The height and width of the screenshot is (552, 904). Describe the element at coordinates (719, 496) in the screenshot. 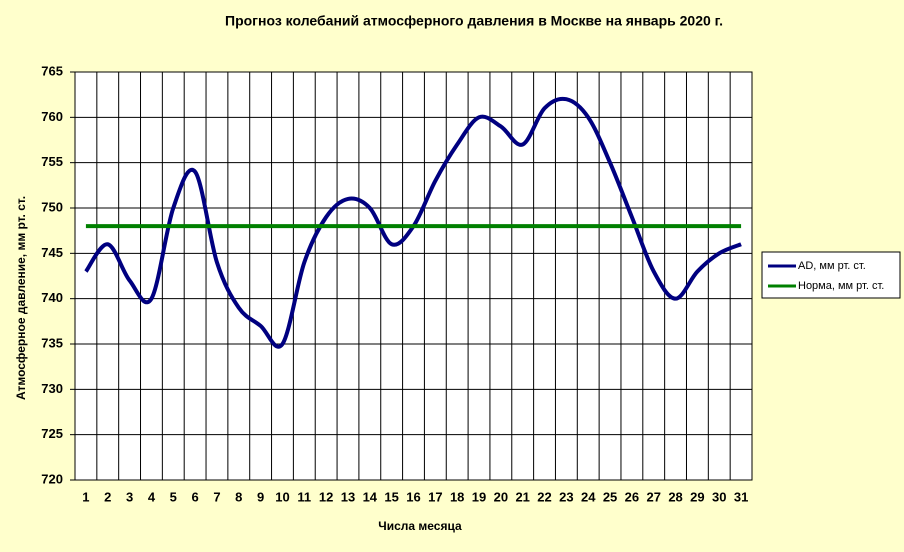

I see `x-tick-label: 30` at that location.